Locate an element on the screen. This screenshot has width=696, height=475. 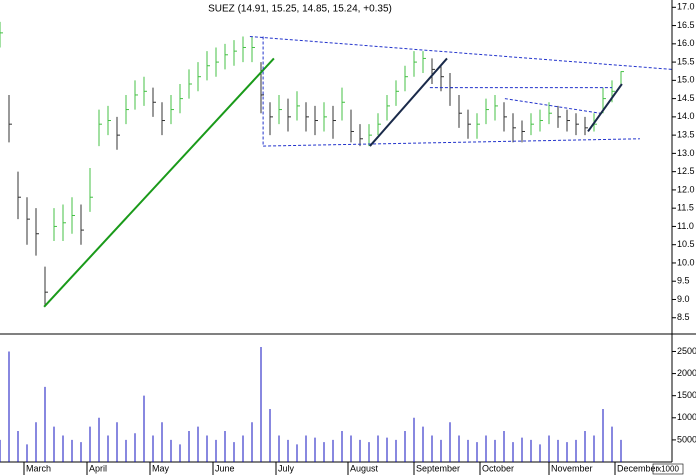
y-tick-label: 15.0 is located at coordinates (686, 80).